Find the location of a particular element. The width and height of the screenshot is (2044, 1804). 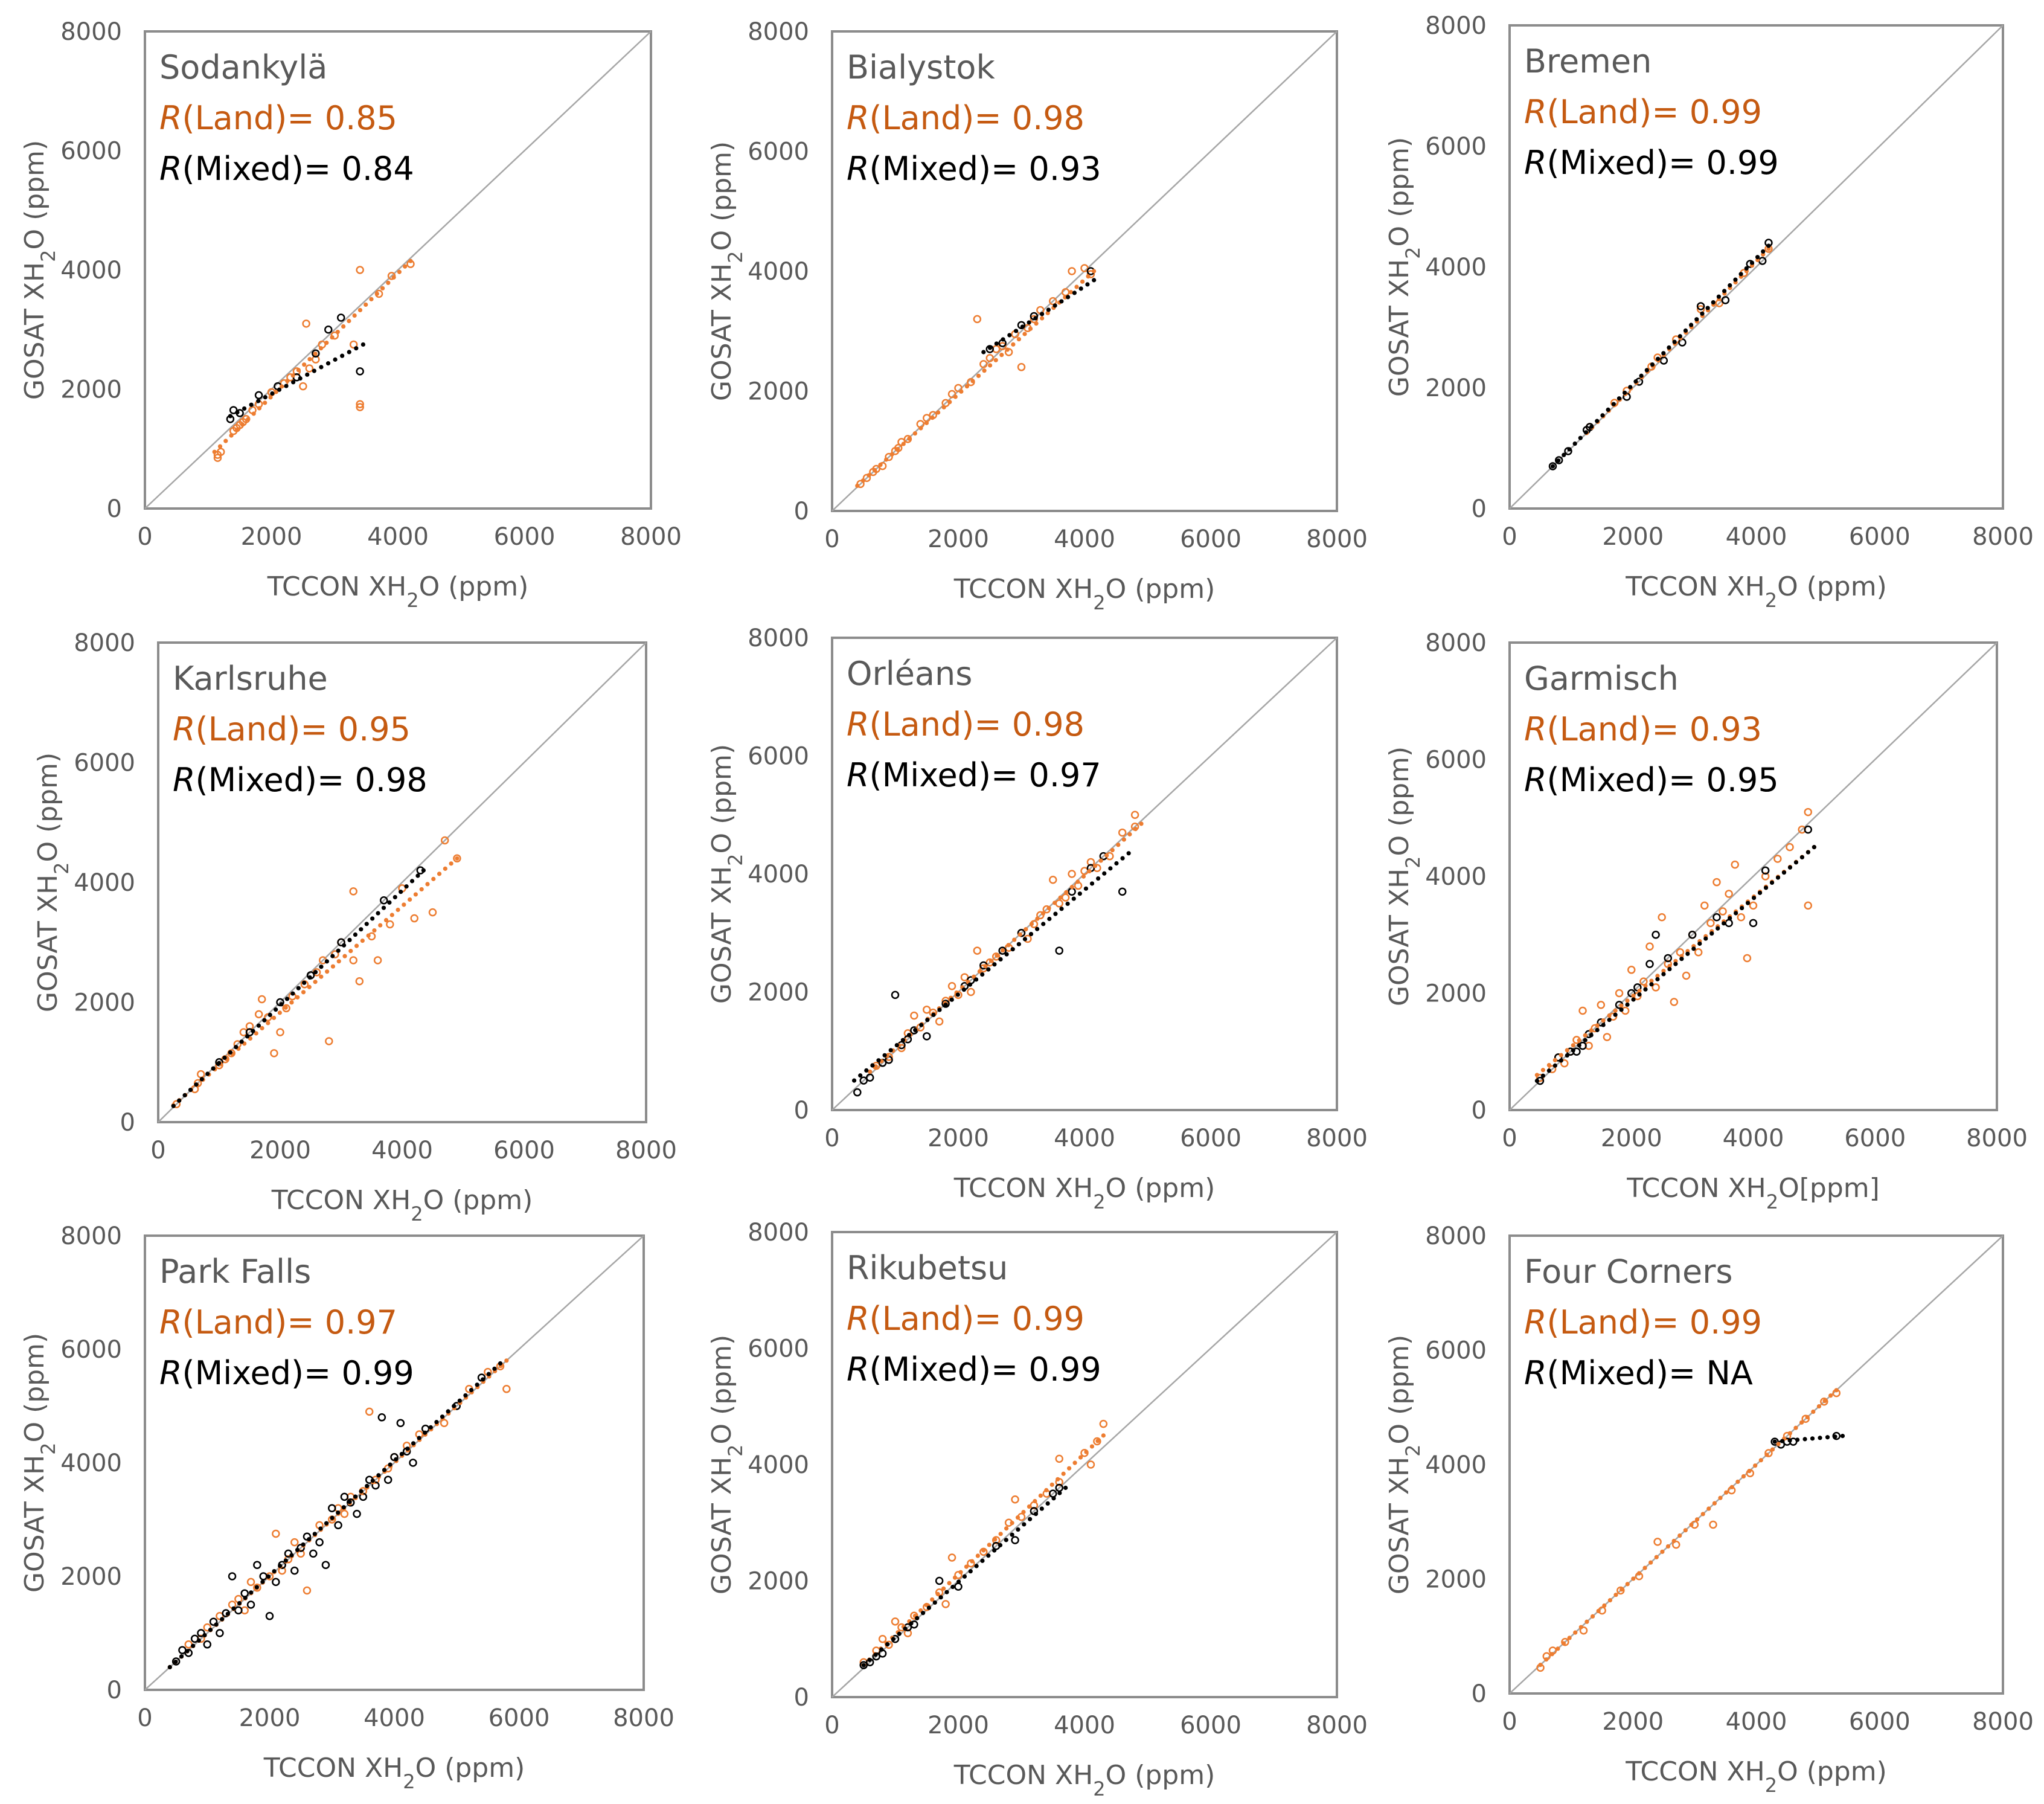

y-axis-title: GOSAT XH2O (ppm) is located at coordinates (726, 1464).